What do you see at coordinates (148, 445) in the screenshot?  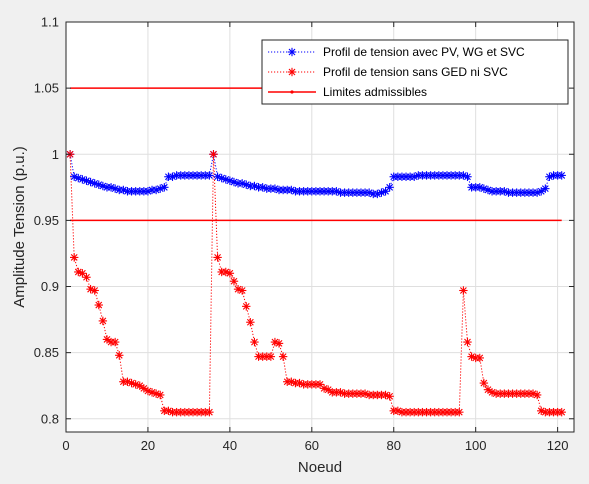 I see `x-tick-label: 20` at bounding box center [148, 445].